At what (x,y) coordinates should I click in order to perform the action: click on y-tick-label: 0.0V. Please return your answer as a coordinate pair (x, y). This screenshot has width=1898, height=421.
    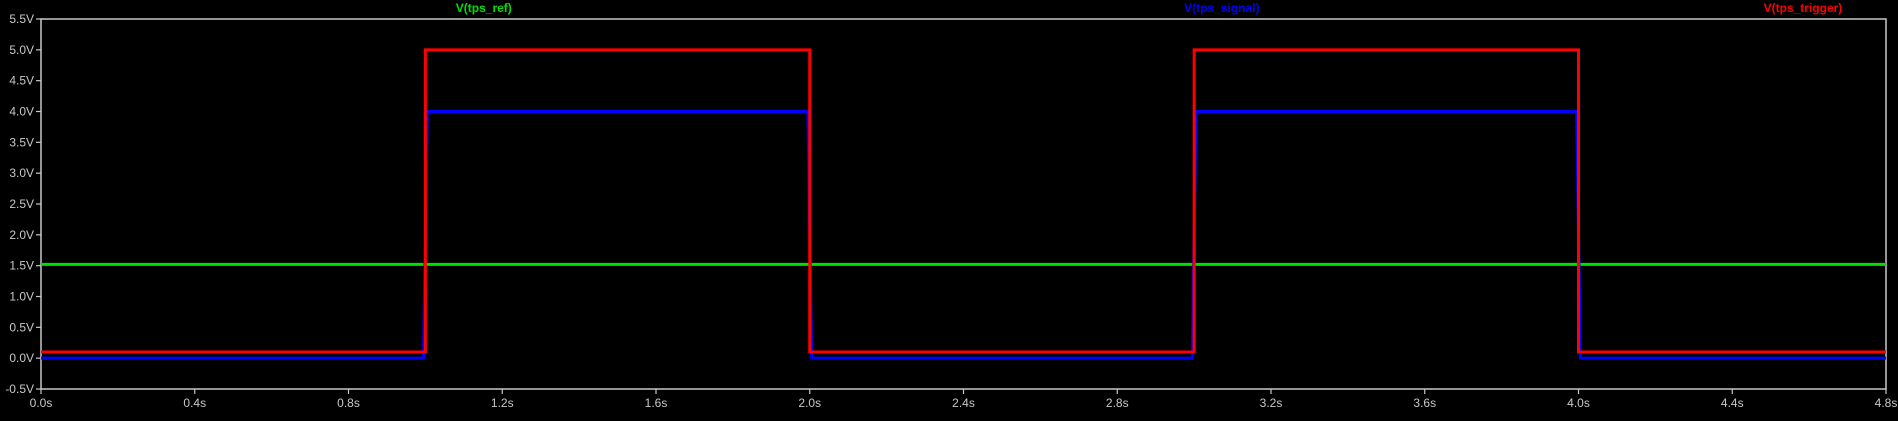
    Looking at the image, I should click on (21, 358).